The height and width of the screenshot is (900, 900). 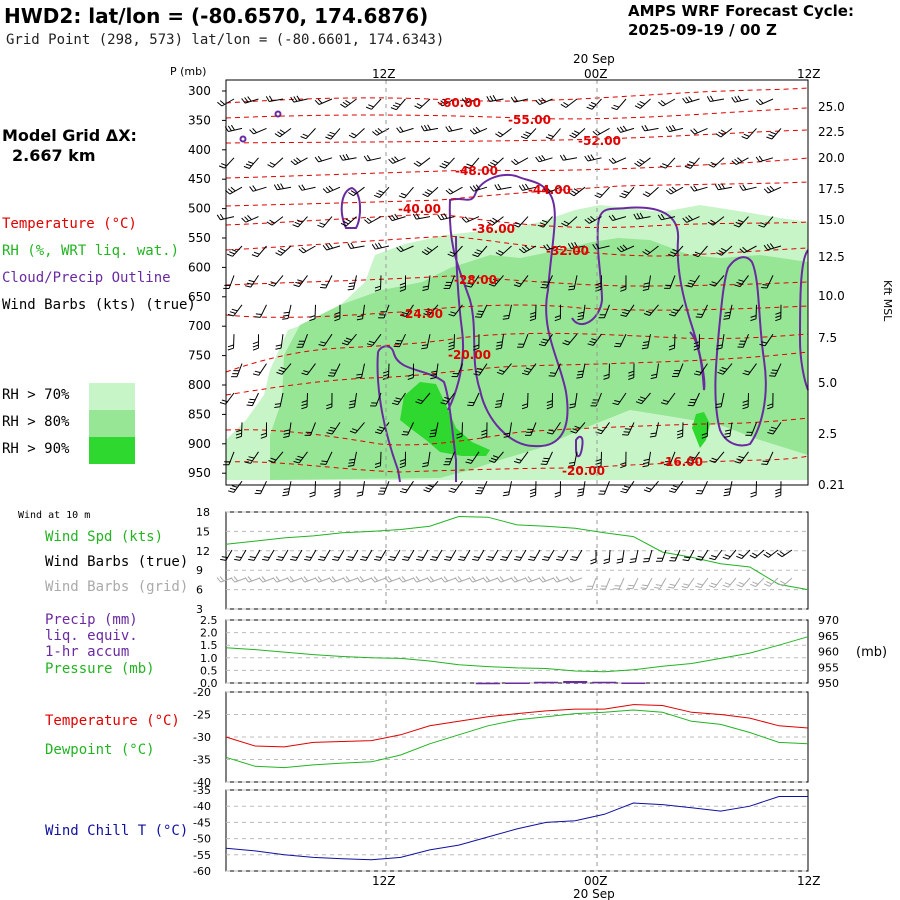 I want to click on temp-label: -36.00, so click(x=493, y=229).